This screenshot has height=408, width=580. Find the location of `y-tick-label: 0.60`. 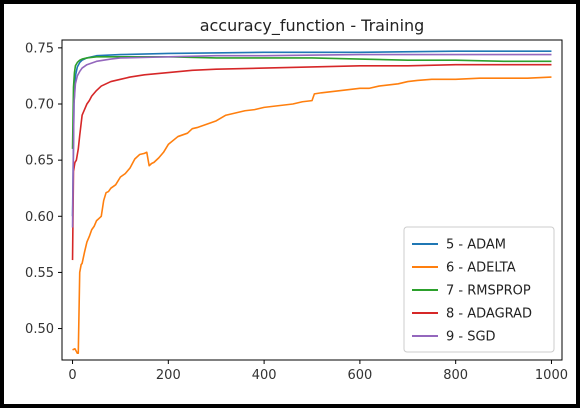

y-tick-label: 0.60 is located at coordinates (39, 217).